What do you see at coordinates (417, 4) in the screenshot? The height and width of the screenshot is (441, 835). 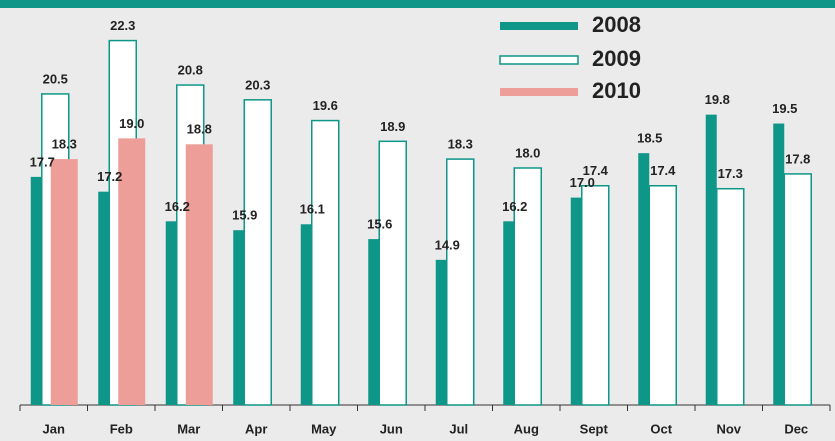 I see `top-band` at bounding box center [417, 4].